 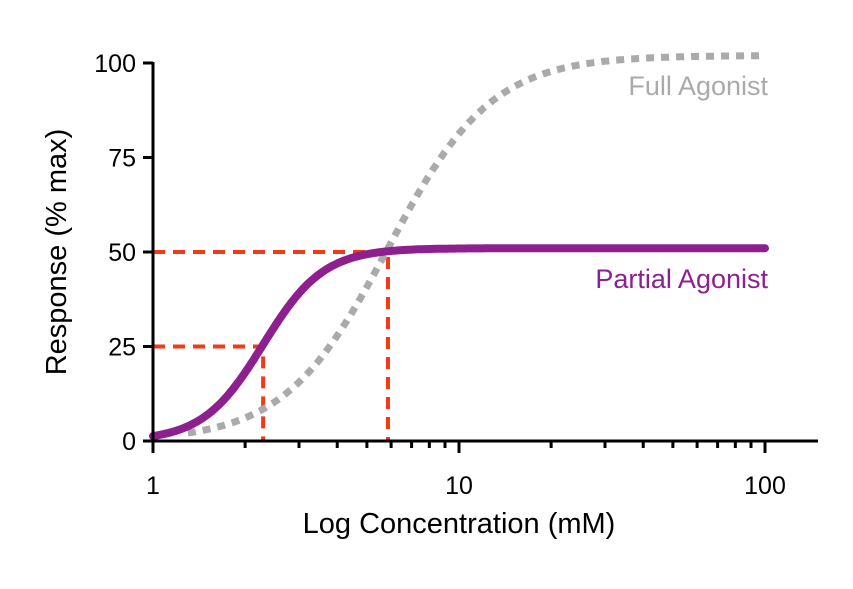 I want to click on y-axis-label: Response (% max), so click(x=57, y=252).